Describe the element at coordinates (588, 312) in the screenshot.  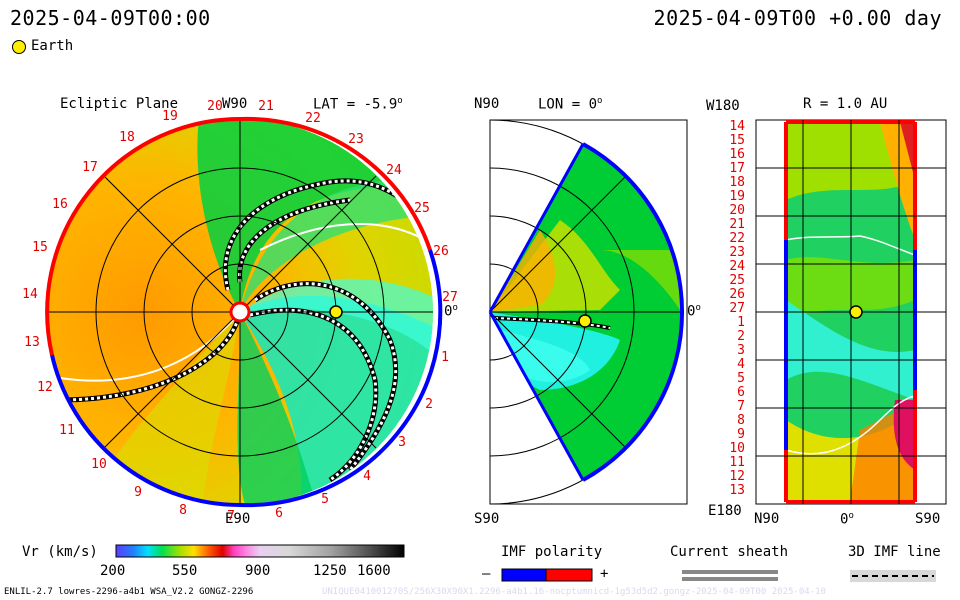
I see `meridional-plane-plot` at that location.